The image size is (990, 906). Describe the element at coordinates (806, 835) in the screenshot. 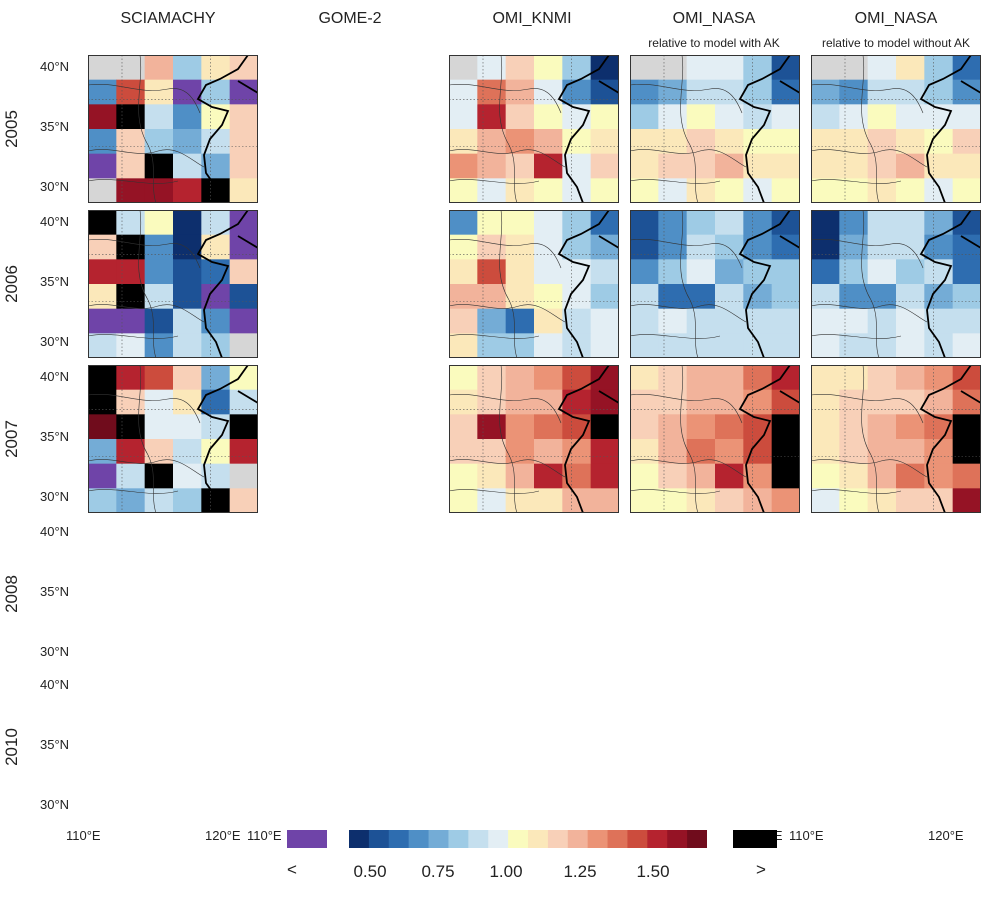

I see `lon-tick-label: 110°E` at that location.